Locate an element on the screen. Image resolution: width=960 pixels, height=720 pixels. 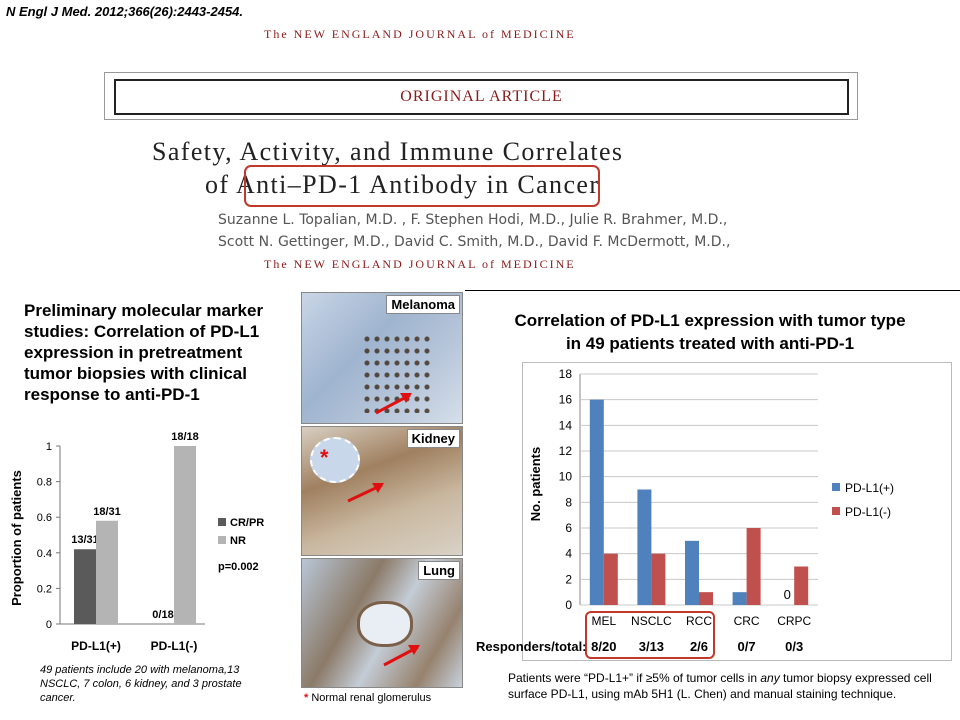
original-article-frame is located at coordinates (481, 96).